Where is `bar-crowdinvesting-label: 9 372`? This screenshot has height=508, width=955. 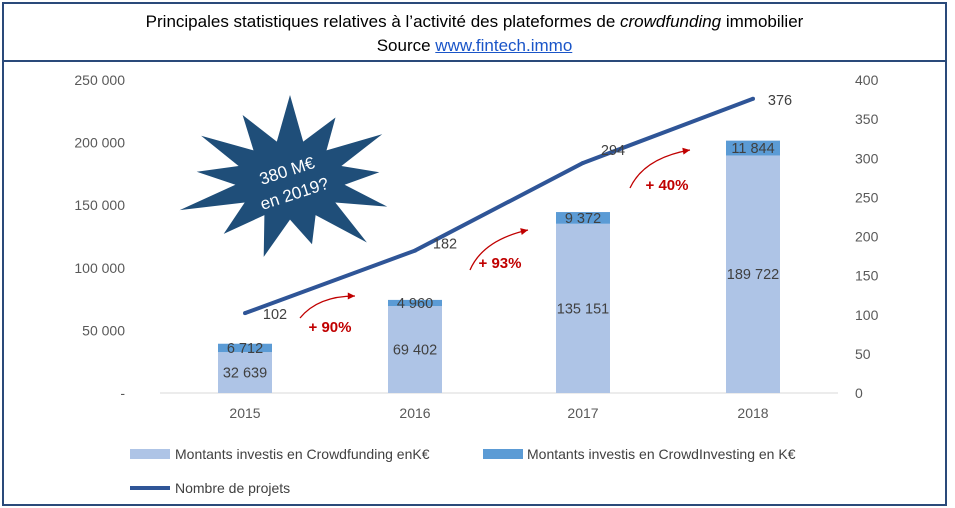 bar-crowdinvesting-label: 9 372 is located at coordinates (583, 219).